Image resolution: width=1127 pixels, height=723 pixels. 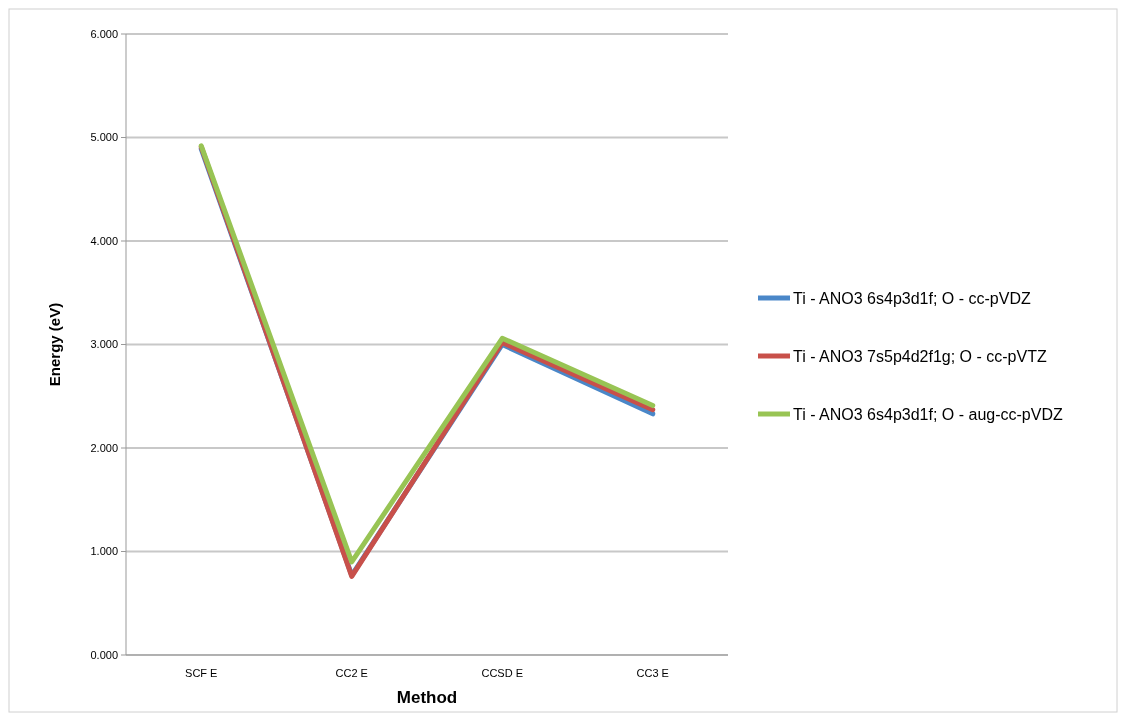 What do you see at coordinates (912, 298) in the screenshot?
I see `legend-label: Ti - ANO3 6s4p3d1f; O - cc-pVDZ` at bounding box center [912, 298].